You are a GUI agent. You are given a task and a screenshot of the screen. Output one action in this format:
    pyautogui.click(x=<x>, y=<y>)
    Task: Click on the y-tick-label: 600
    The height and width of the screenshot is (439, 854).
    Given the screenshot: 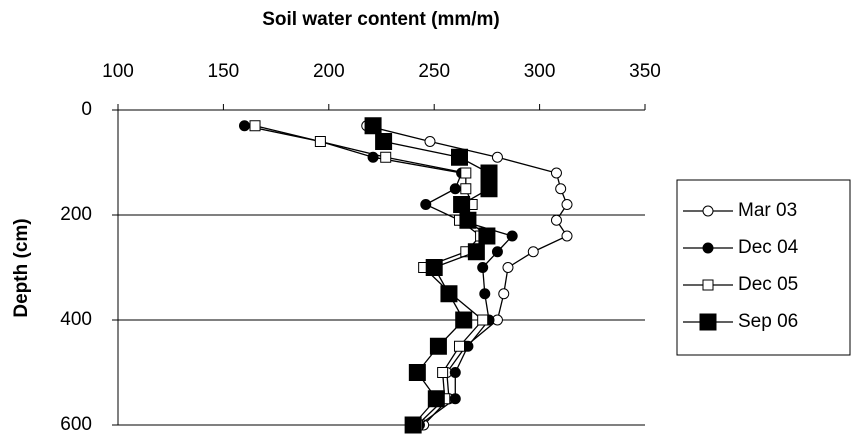 What is the action you would take?
    pyautogui.click(x=76, y=424)
    